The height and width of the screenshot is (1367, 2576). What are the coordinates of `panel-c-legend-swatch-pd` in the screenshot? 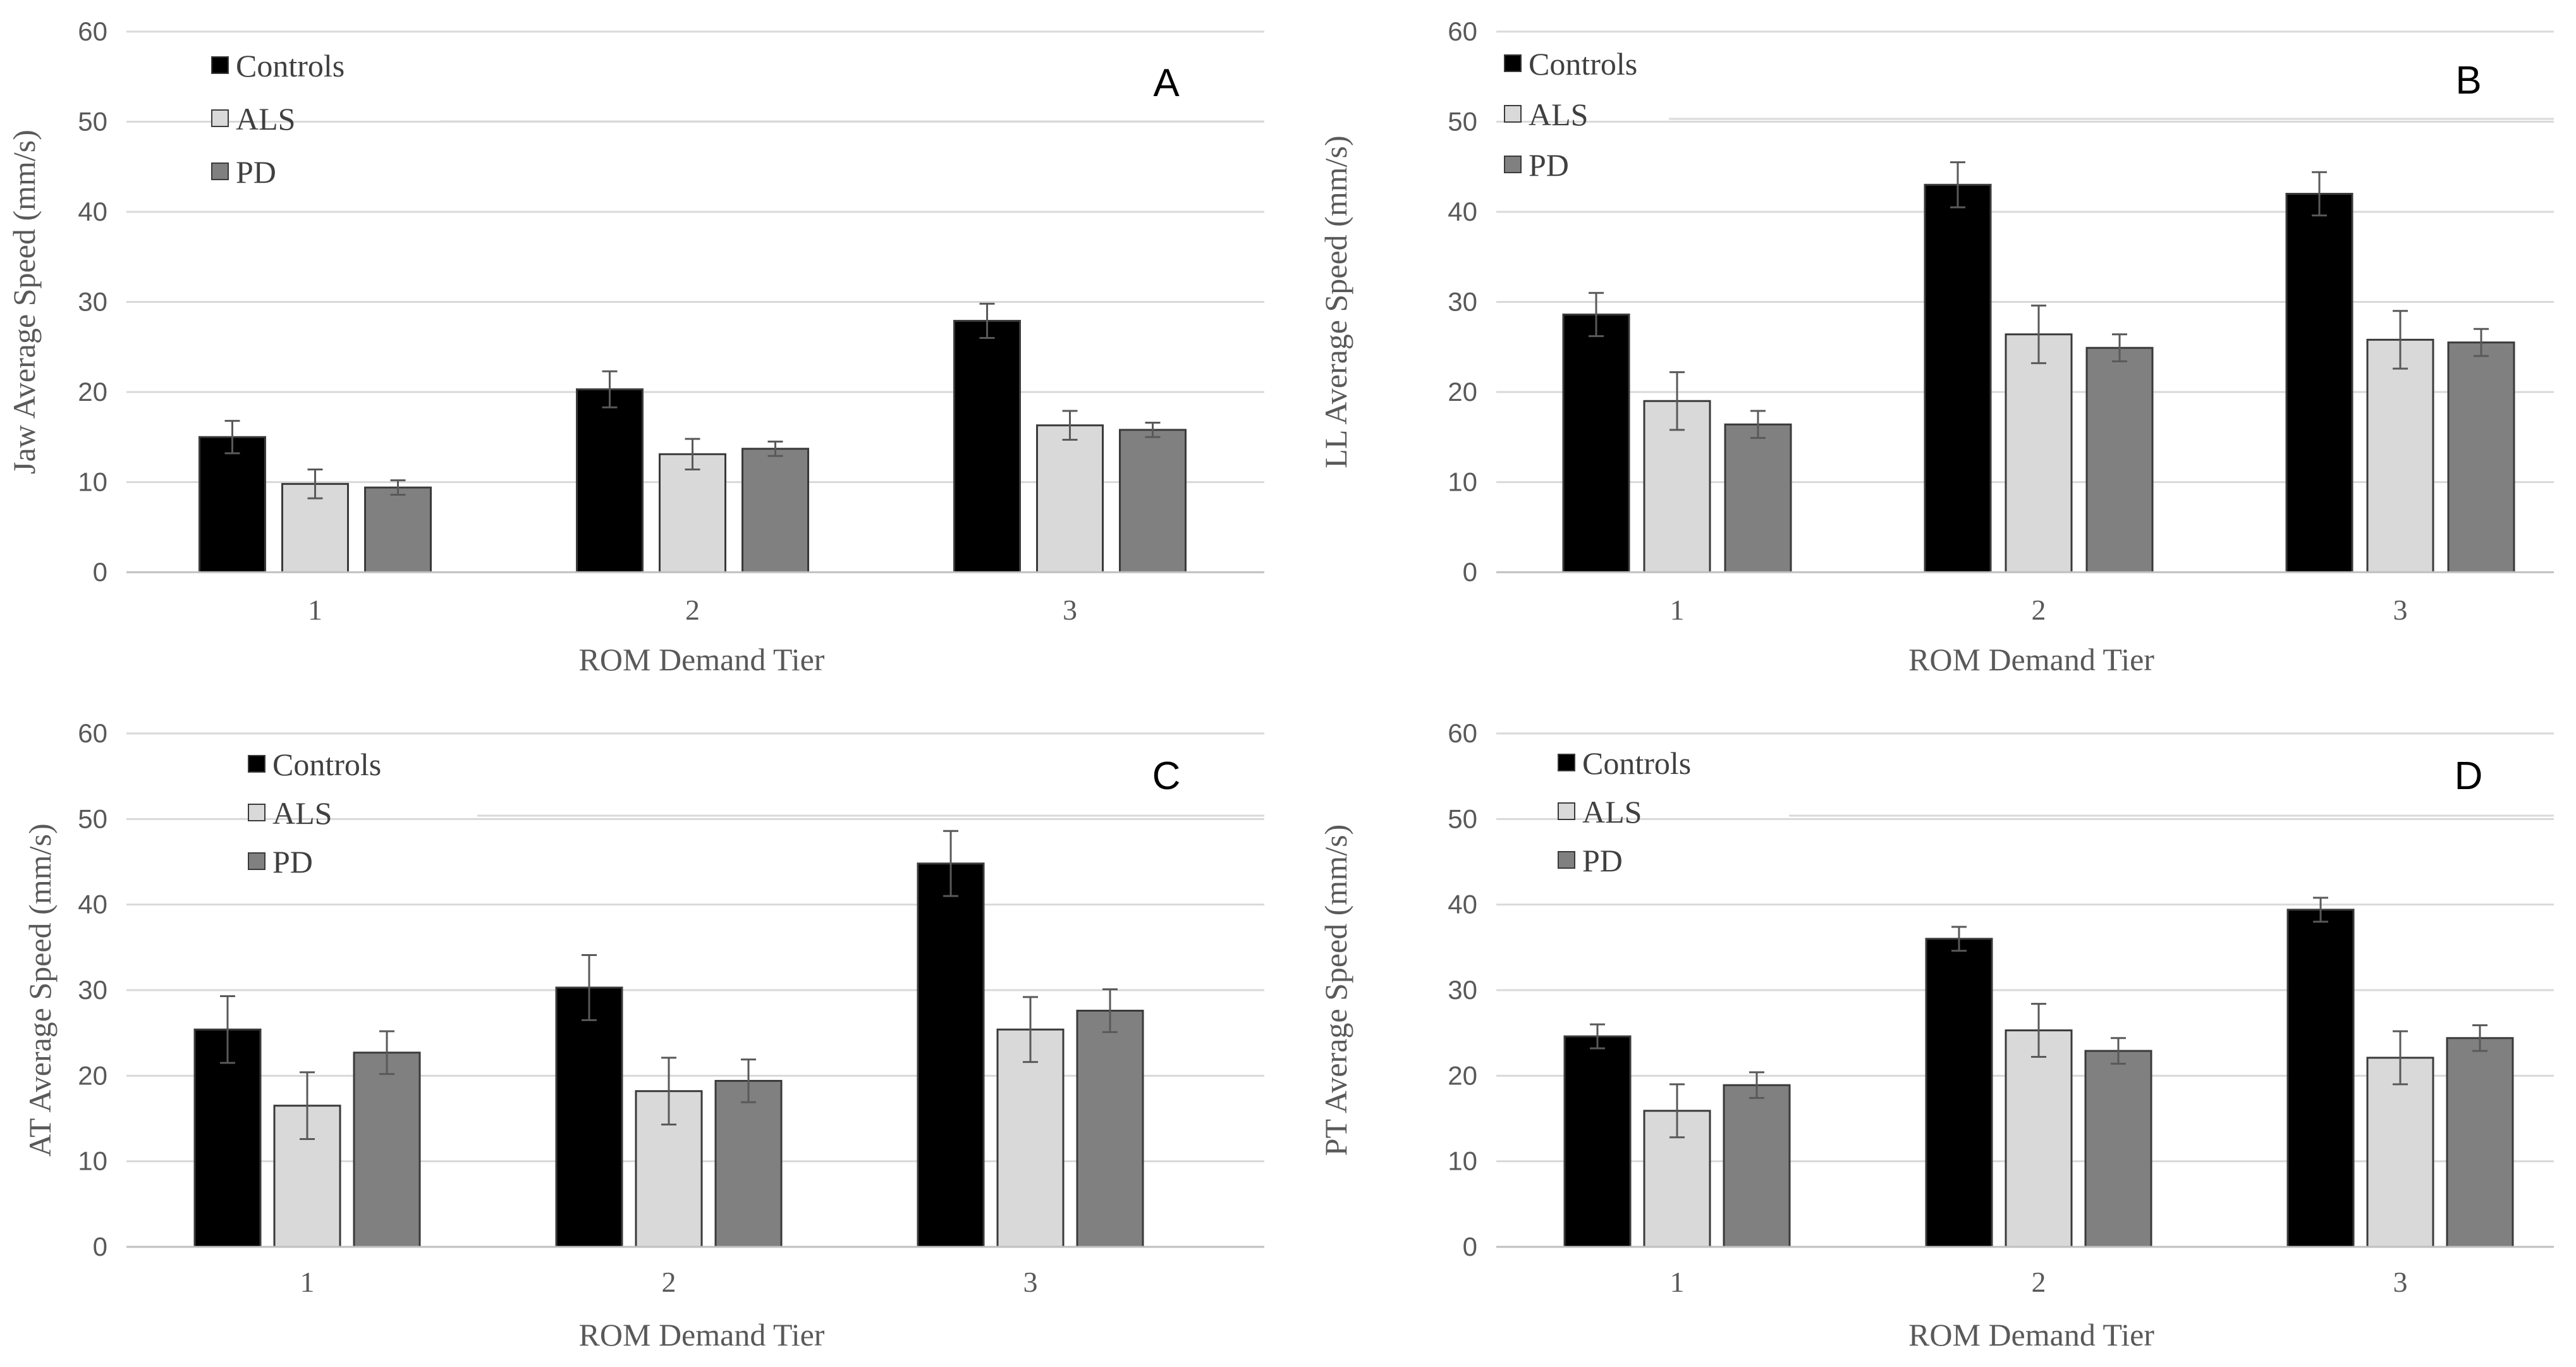 It's located at (257, 861).